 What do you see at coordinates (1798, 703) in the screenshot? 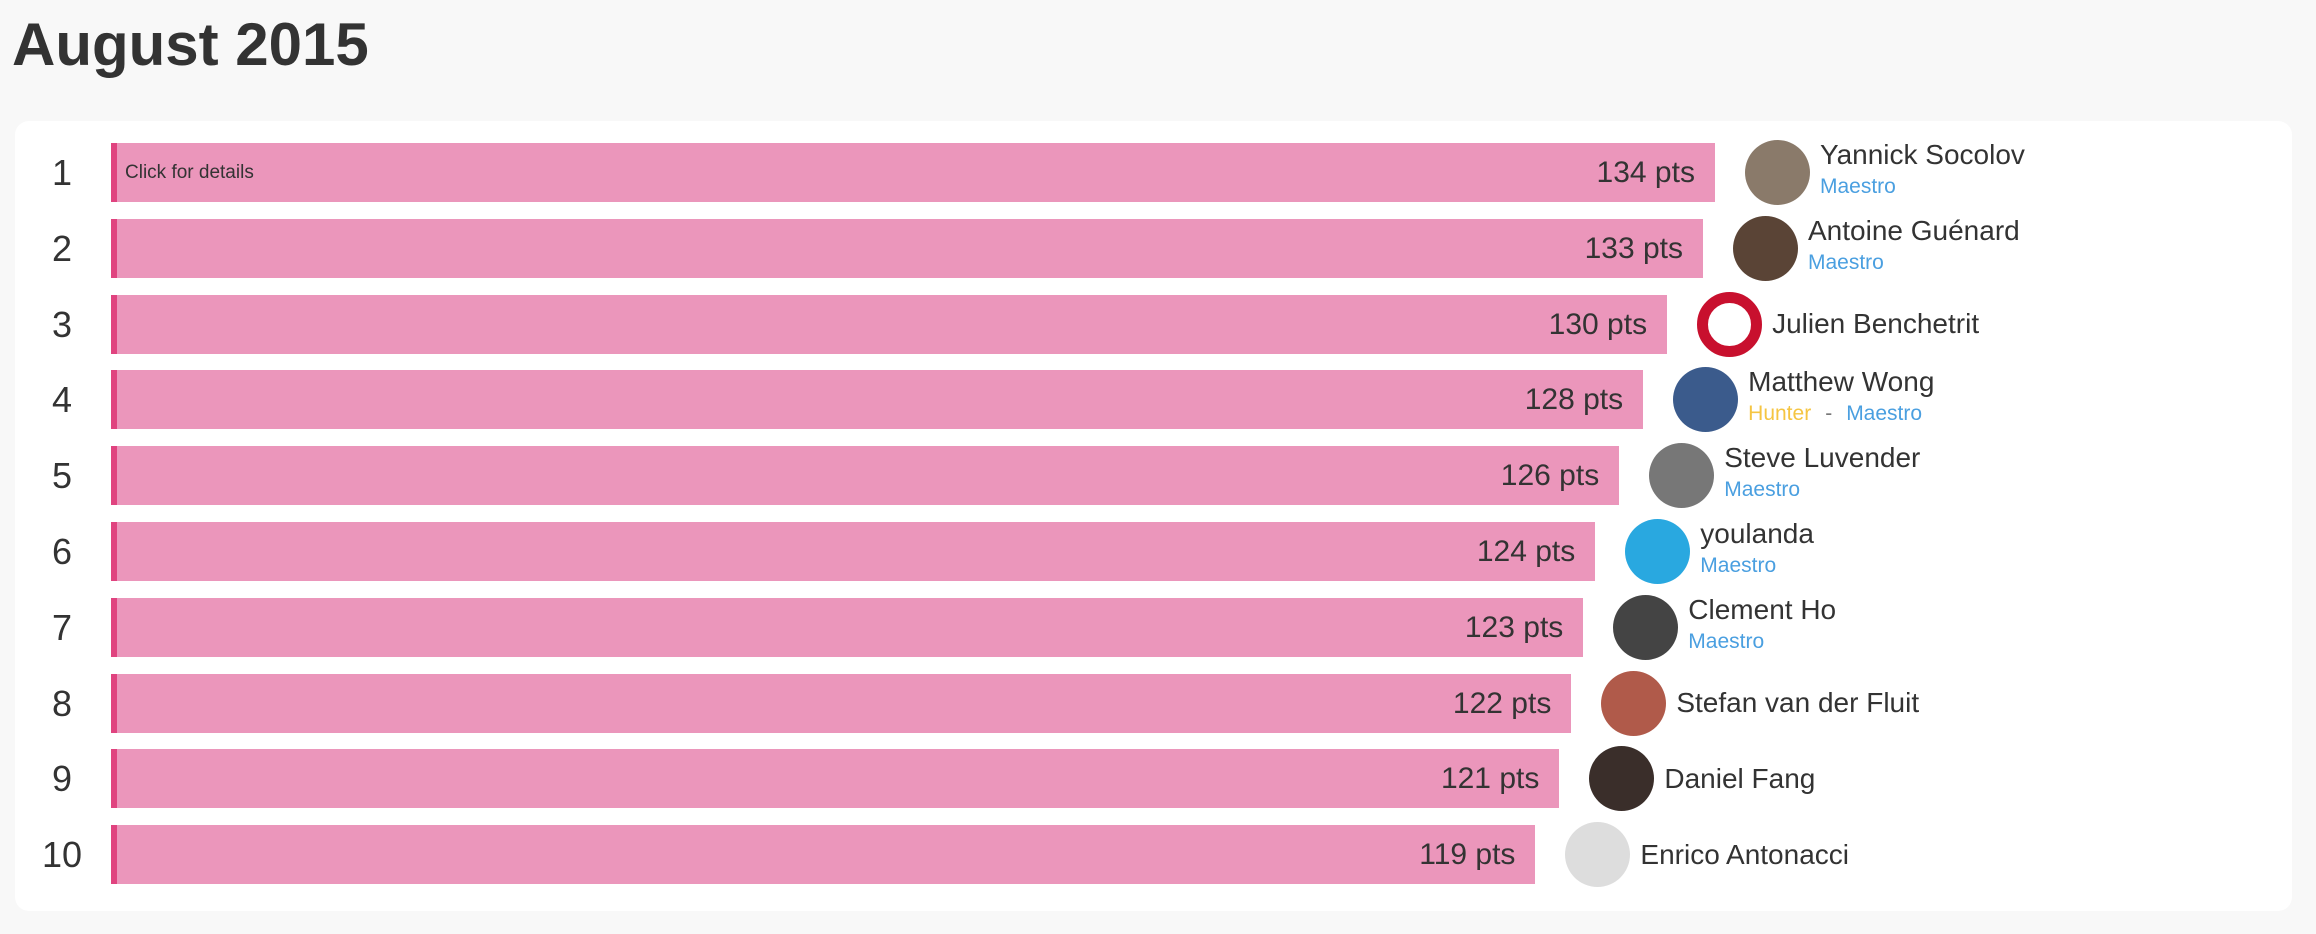
I see `user-name: Stefan van der Fluit` at bounding box center [1798, 703].